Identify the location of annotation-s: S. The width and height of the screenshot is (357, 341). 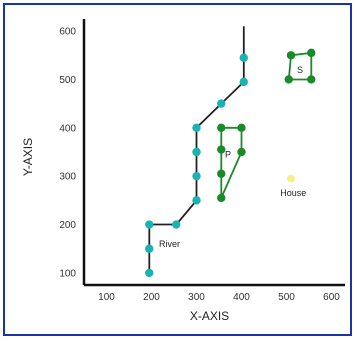
(300, 70).